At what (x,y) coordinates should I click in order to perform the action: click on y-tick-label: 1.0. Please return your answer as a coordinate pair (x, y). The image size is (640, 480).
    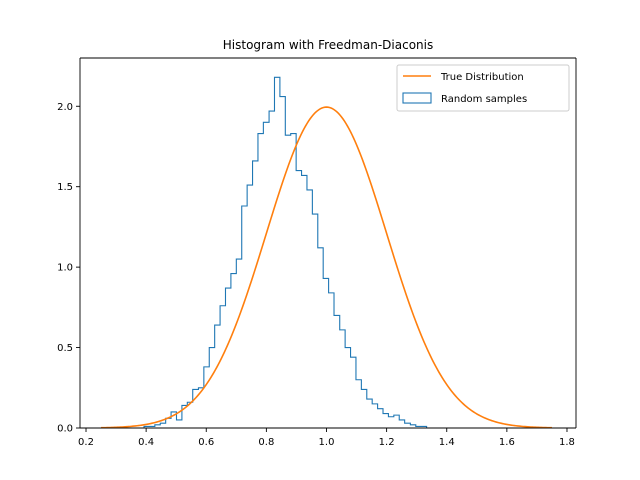
    Looking at the image, I should click on (65, 268).